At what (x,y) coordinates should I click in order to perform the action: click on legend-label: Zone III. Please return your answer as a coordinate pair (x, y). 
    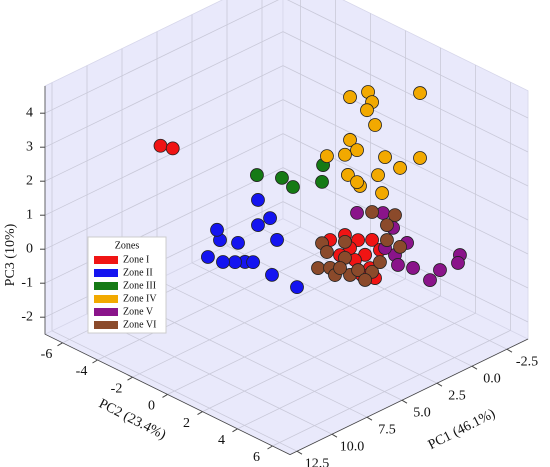
    Looking at the image, I should click on (139, 285).